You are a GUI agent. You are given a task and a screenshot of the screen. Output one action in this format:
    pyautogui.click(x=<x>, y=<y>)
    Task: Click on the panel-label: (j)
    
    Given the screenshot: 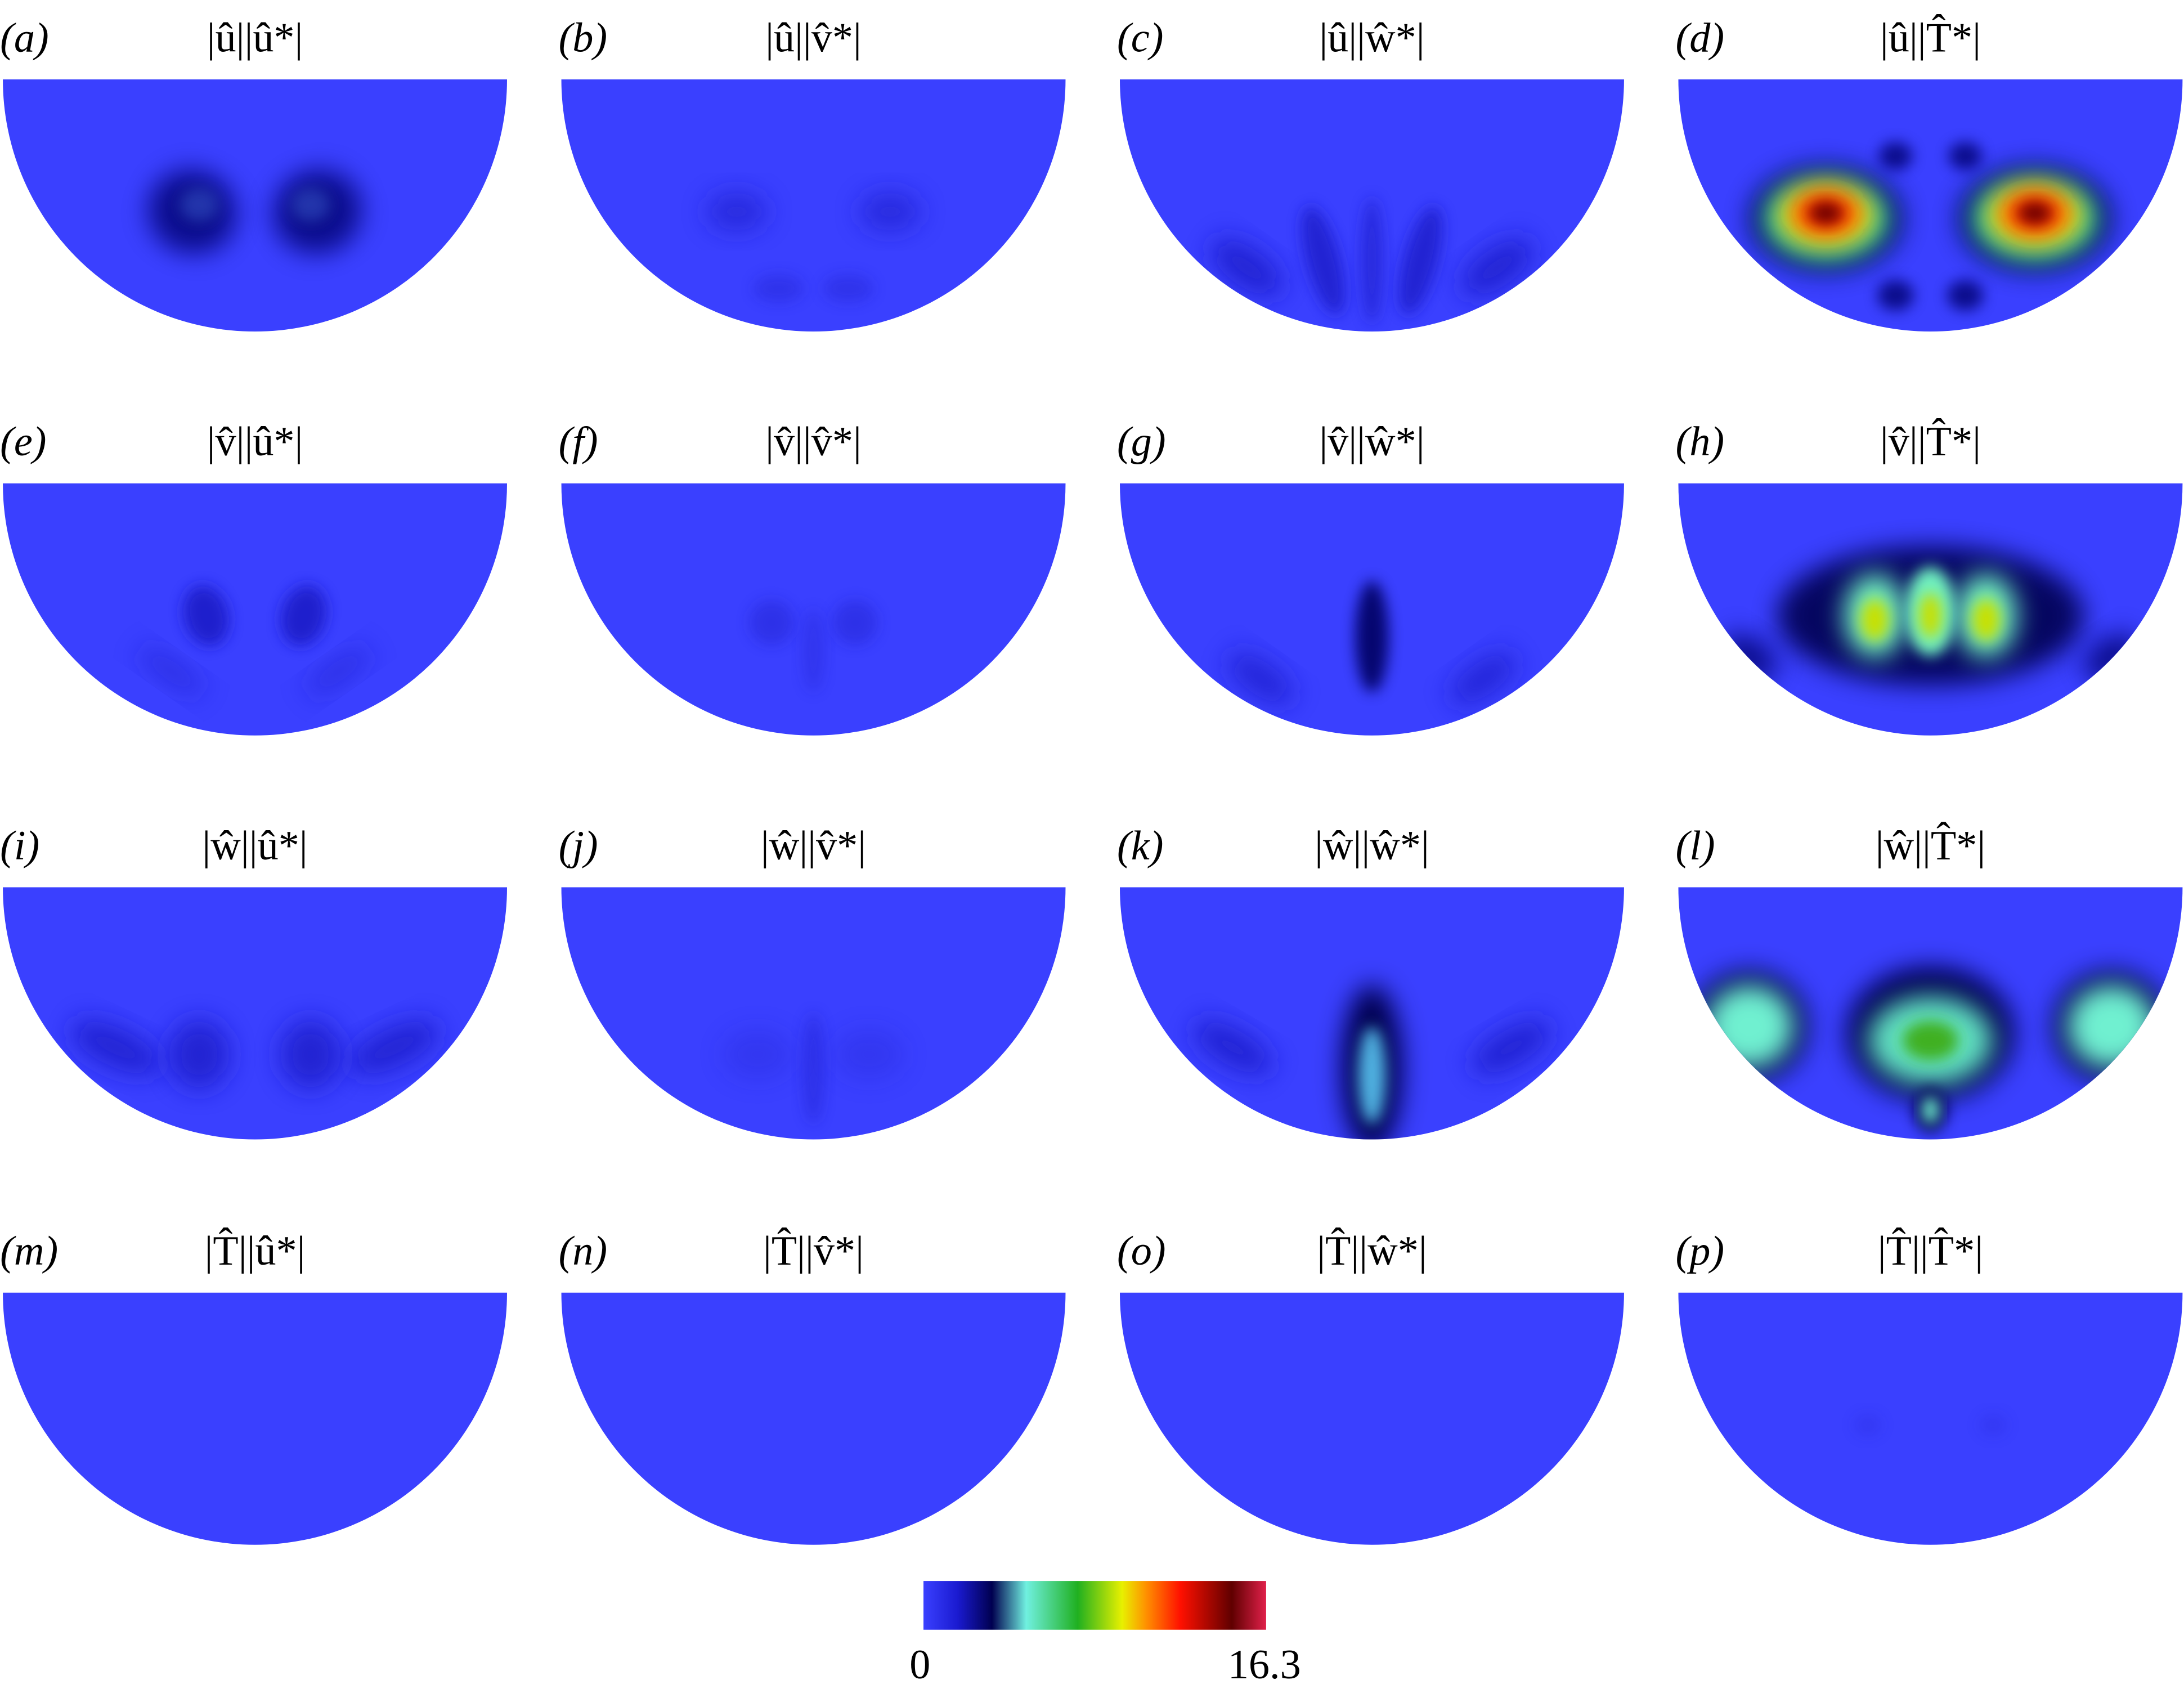 What is the action you would take?
    pyautogui.click(x=578, y=846)
    